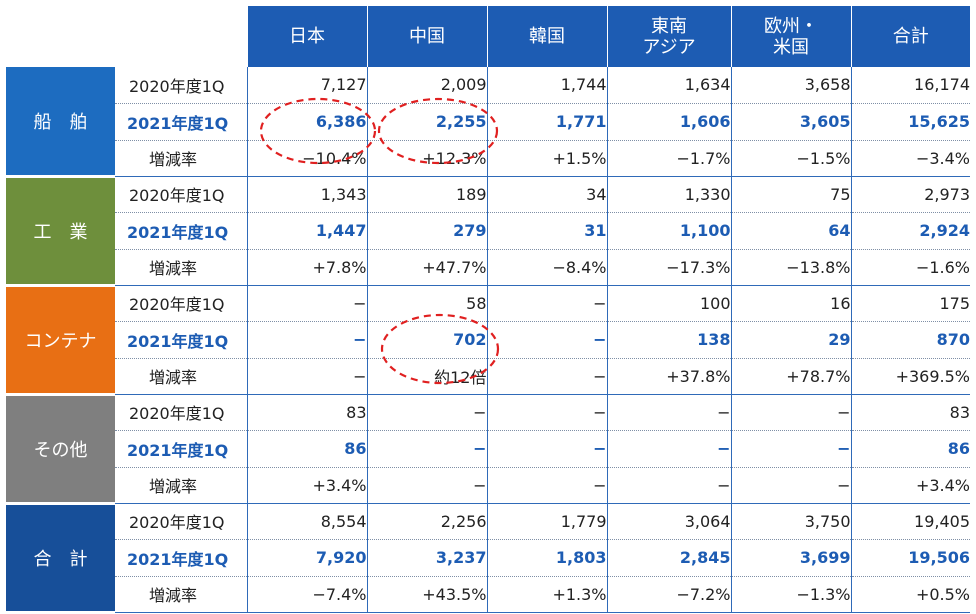 This screenshot has width=976, height=614. Describe the element at coordinates (427, 340) in the screenshot. I see `cell-china: 702` at that location.